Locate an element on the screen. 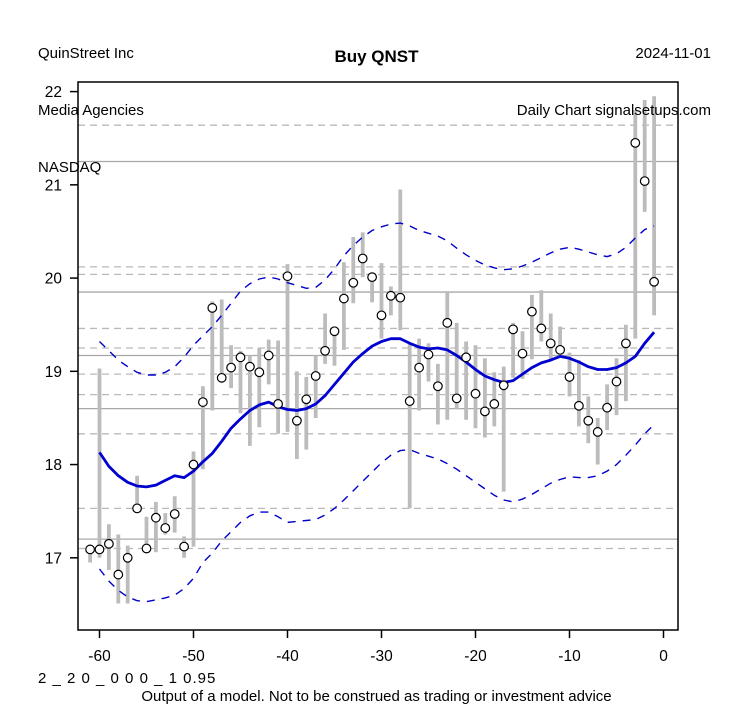  svg-text: -10 is located at coordinates (569, 656).